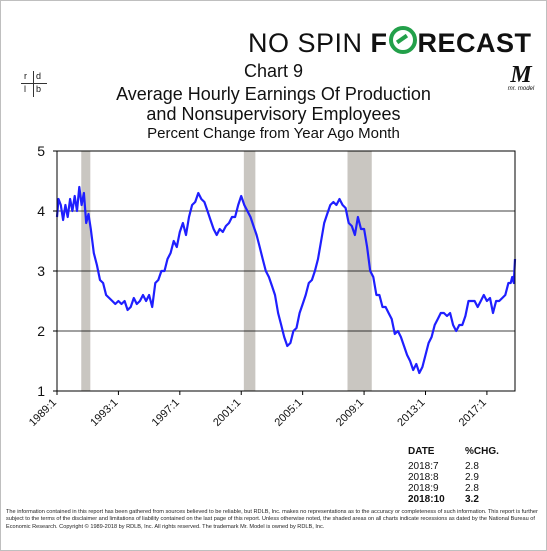 The width and height of the screenshot is (547, 551). Describe the element at coordinates (411, 413) in the screenshot. I see `x-tick-label: 2013:1` at that location.